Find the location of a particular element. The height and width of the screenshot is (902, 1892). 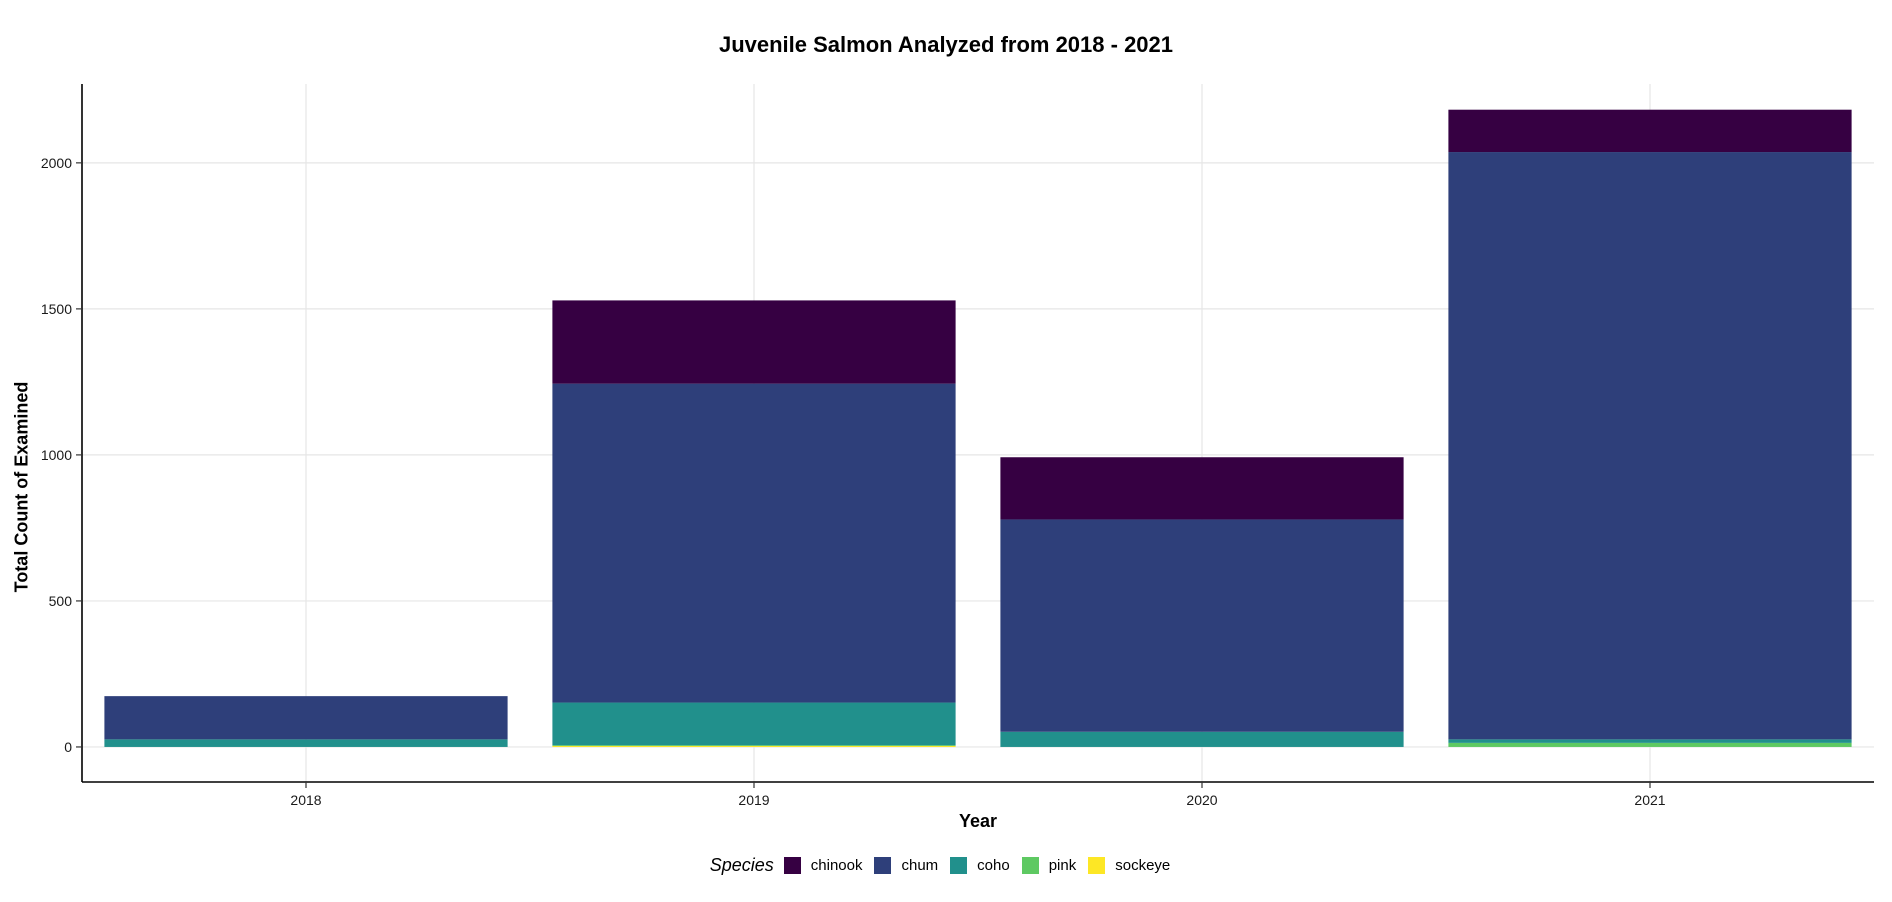

bar-segment-chum-2018 is located at coordinates (306, 718).